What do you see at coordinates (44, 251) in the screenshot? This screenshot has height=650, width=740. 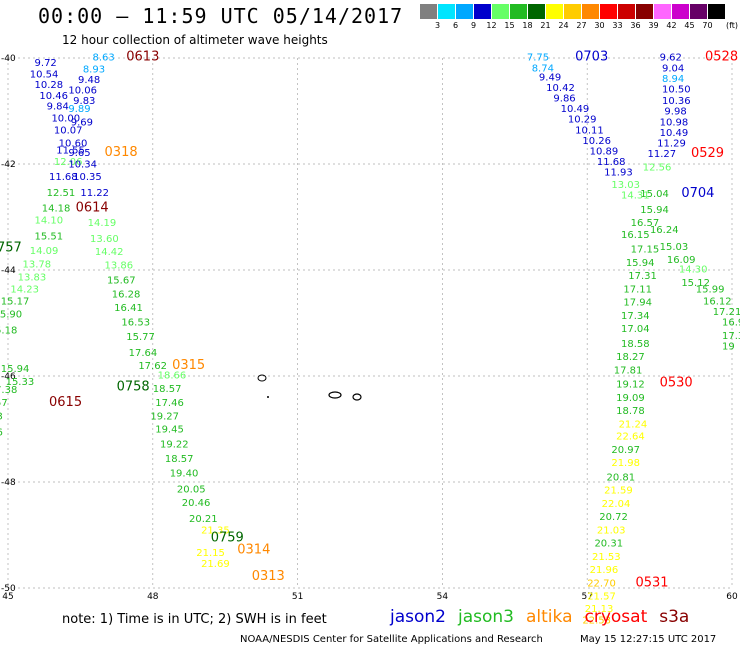 I see `wave-height-label: 14.09` at bounding box center [44, 251].